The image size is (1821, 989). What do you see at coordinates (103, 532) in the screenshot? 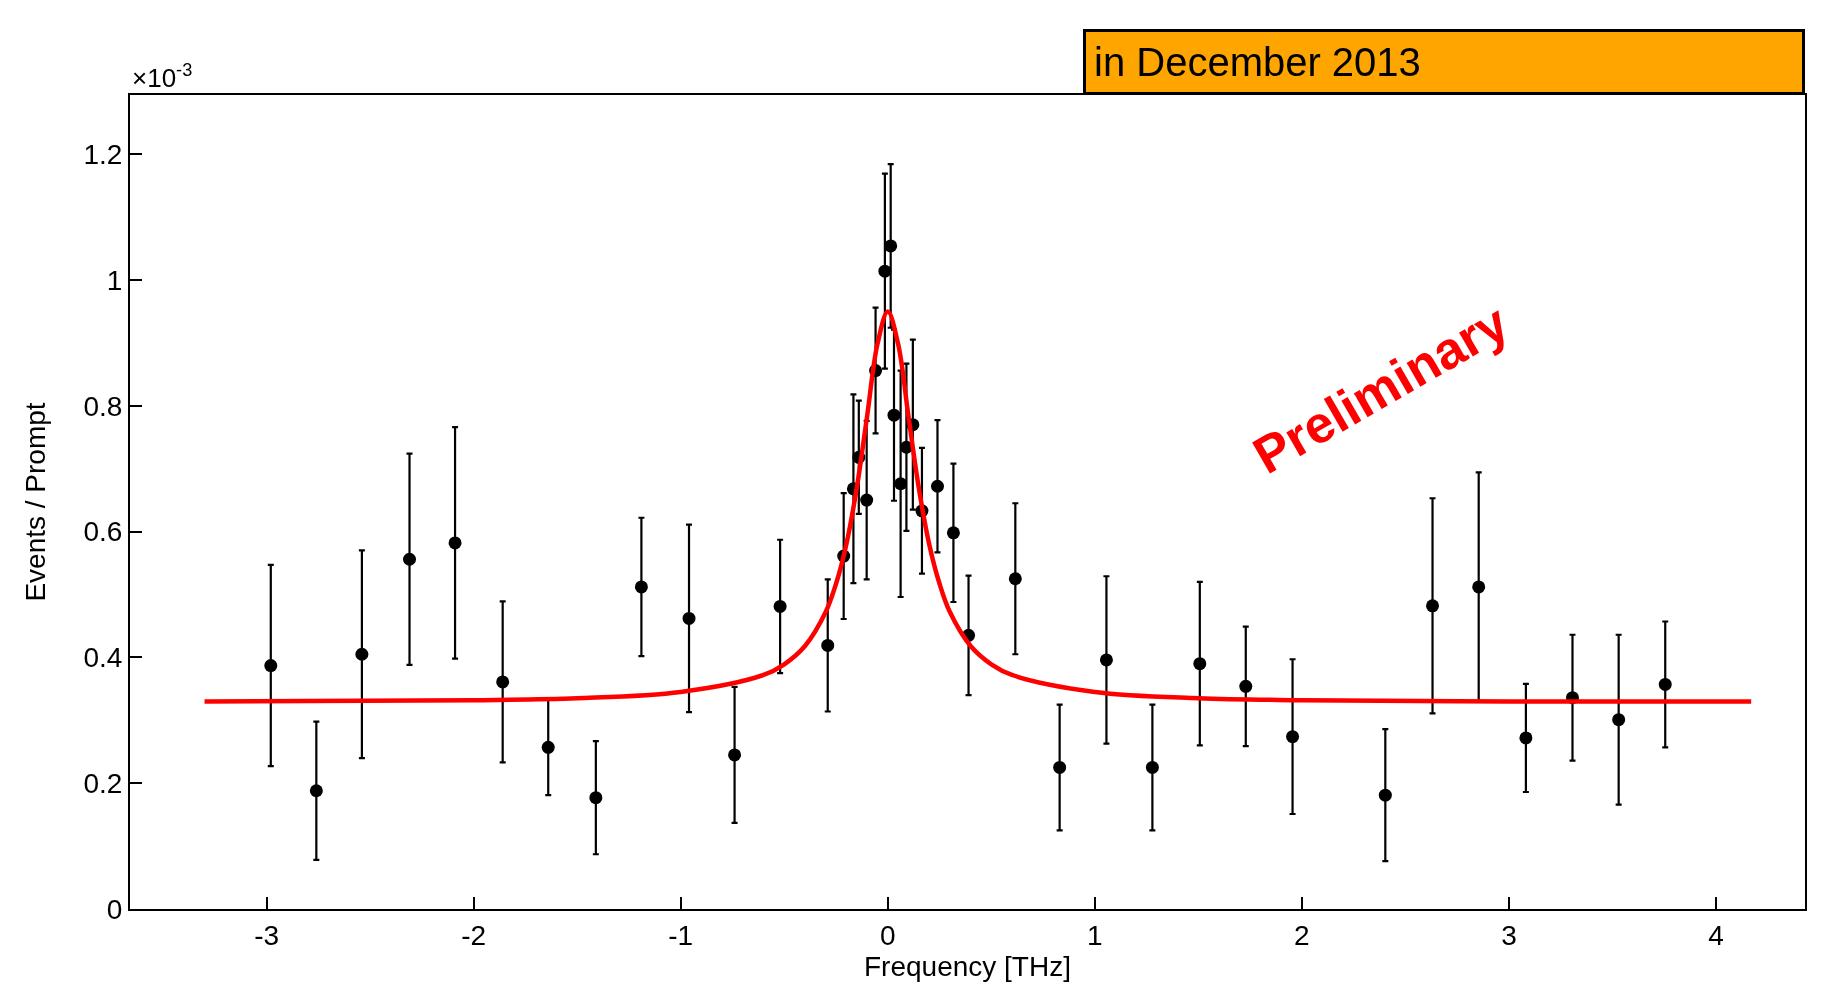
I see `y-tick-label: 0.6` at bounding box center [103, 532].